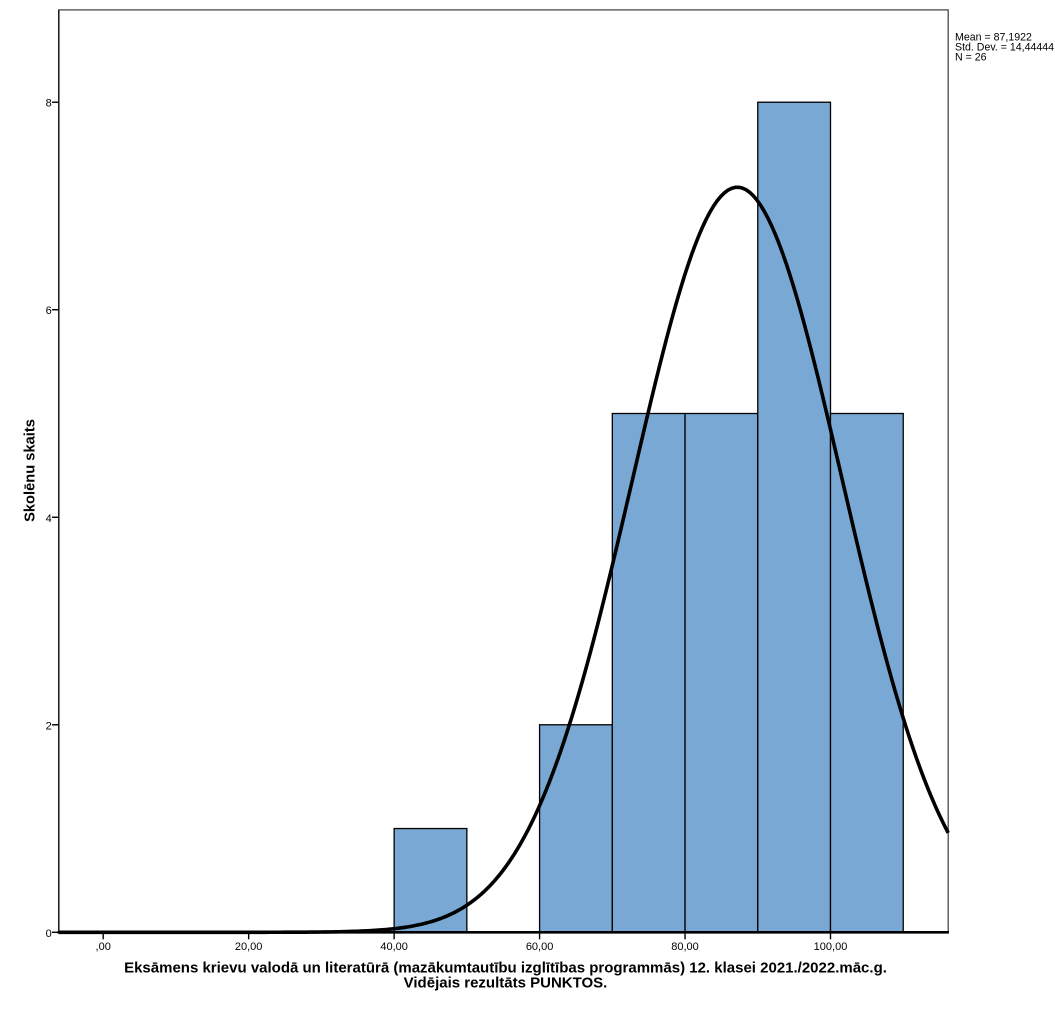 This screenshot has width=1055, height=1011. I want to click on svg-text: 20,00, so click(249, 947).